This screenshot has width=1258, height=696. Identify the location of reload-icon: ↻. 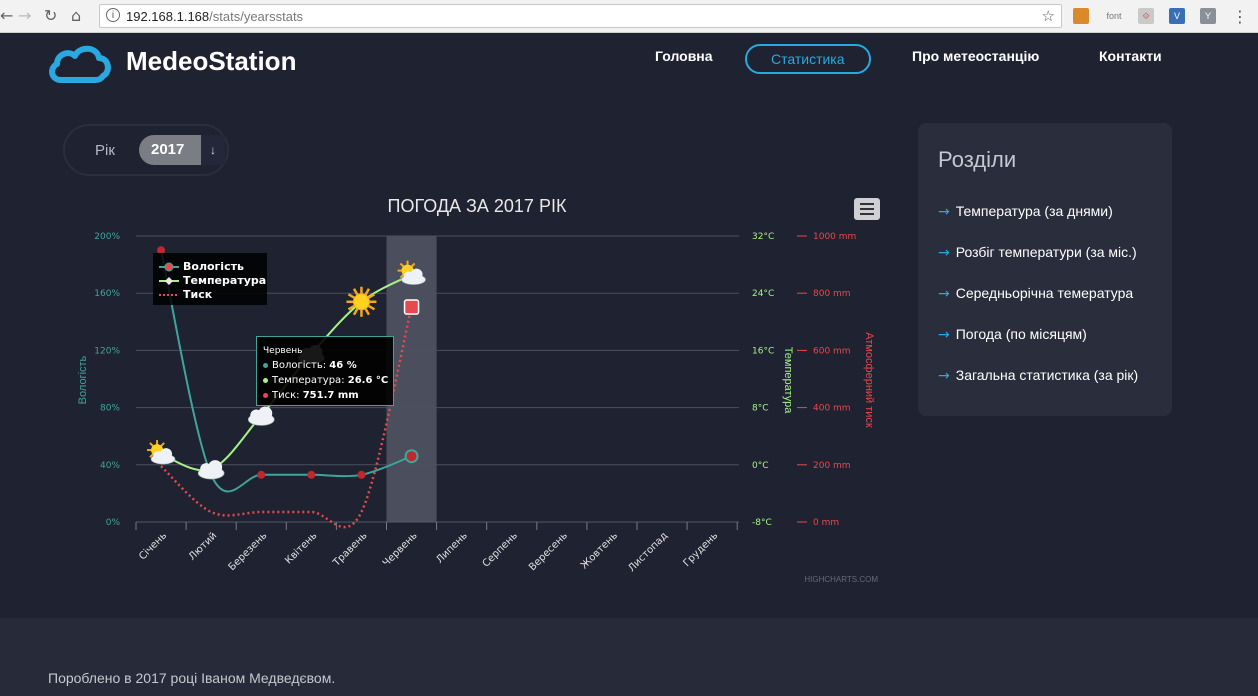
(51, 15).